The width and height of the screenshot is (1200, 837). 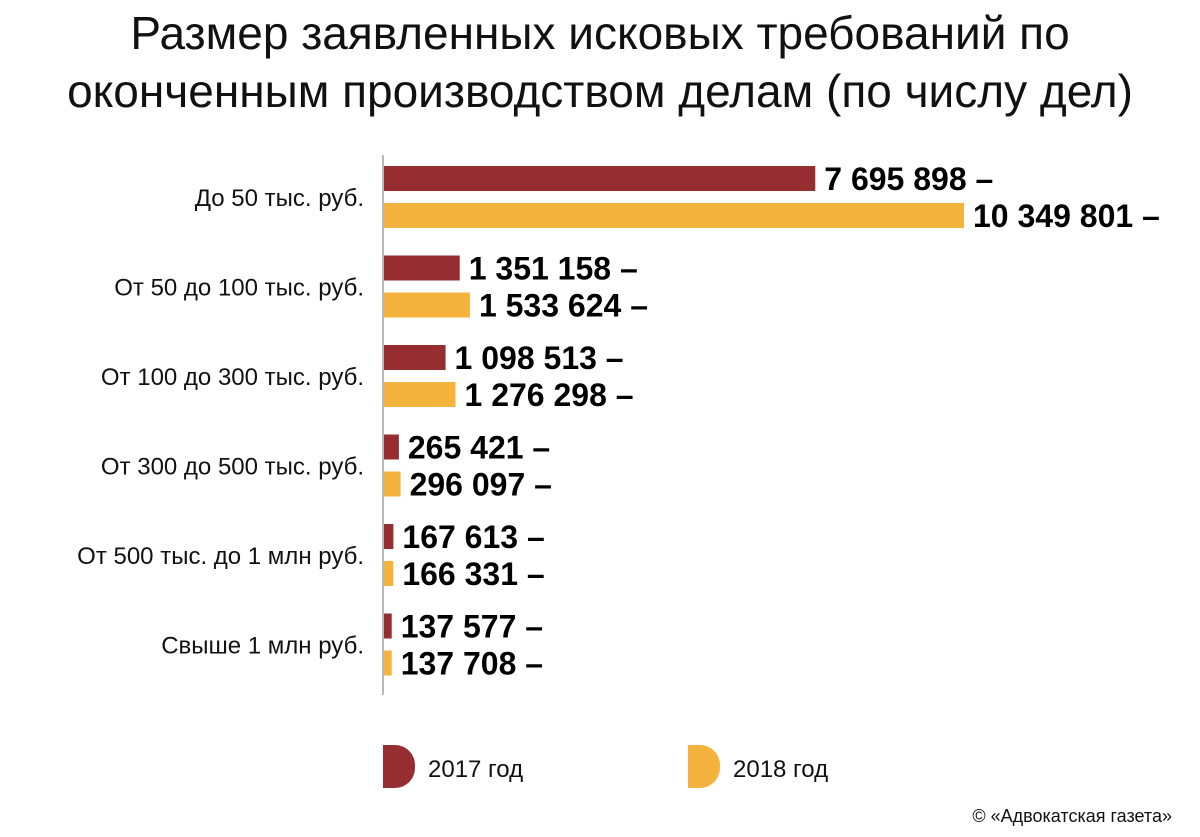 I want to click on data-label: 137 708 –, so click(x=472, y=664).